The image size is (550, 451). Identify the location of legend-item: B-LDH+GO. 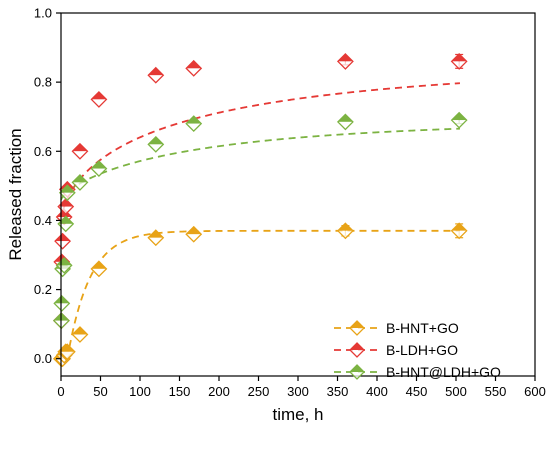
(396, 350).